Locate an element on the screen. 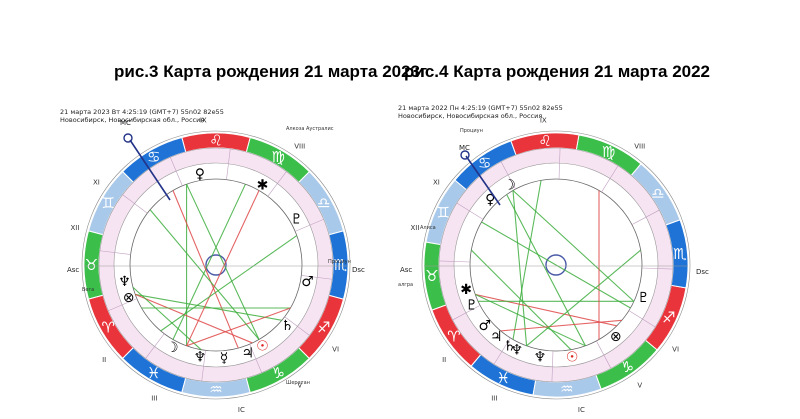 The height and width of the screenshot is (419, 800). mc-axis is located at coordinates (483, 180).